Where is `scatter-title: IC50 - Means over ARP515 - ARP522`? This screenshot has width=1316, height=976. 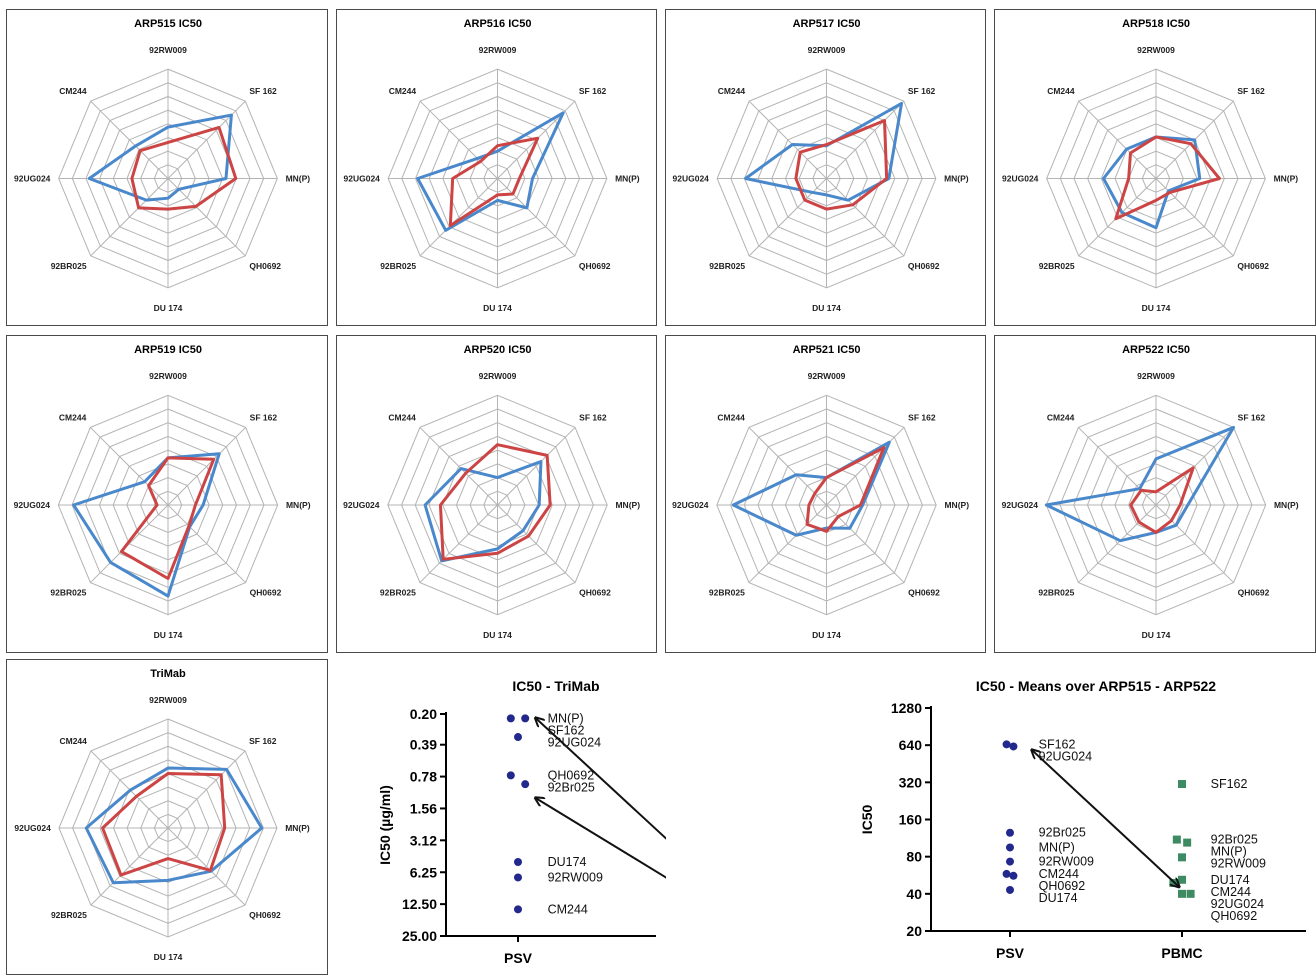 scatter-title: IC50 - Means over ARP515 - ARP522 is located at coordinates (1096, 686).